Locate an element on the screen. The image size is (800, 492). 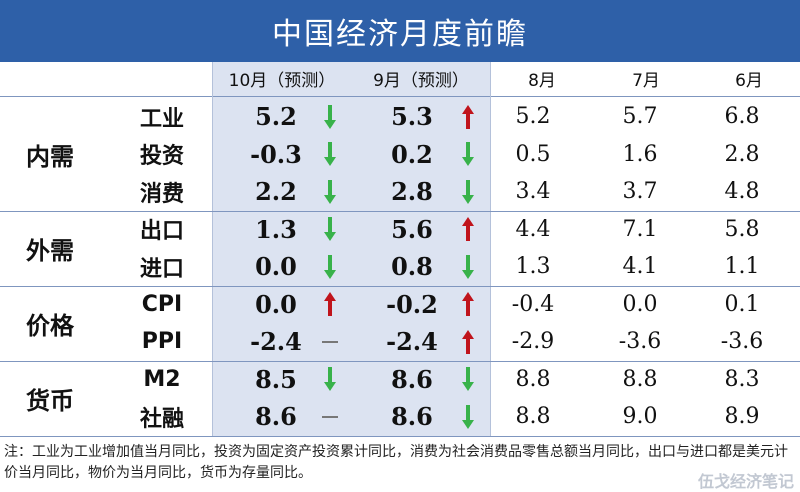
group-label: 内需 is located at coordinates (50, 156).